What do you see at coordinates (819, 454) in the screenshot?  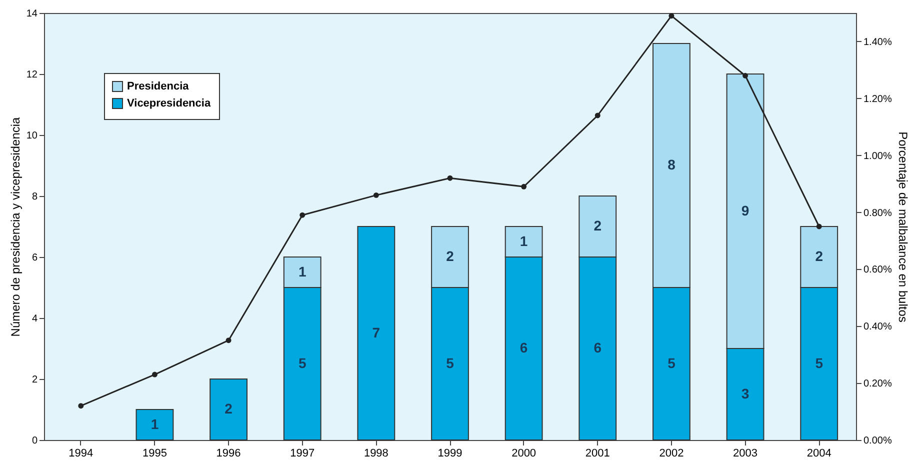 I see `x-tick-label: 2004` at bounding box center [819, 454].